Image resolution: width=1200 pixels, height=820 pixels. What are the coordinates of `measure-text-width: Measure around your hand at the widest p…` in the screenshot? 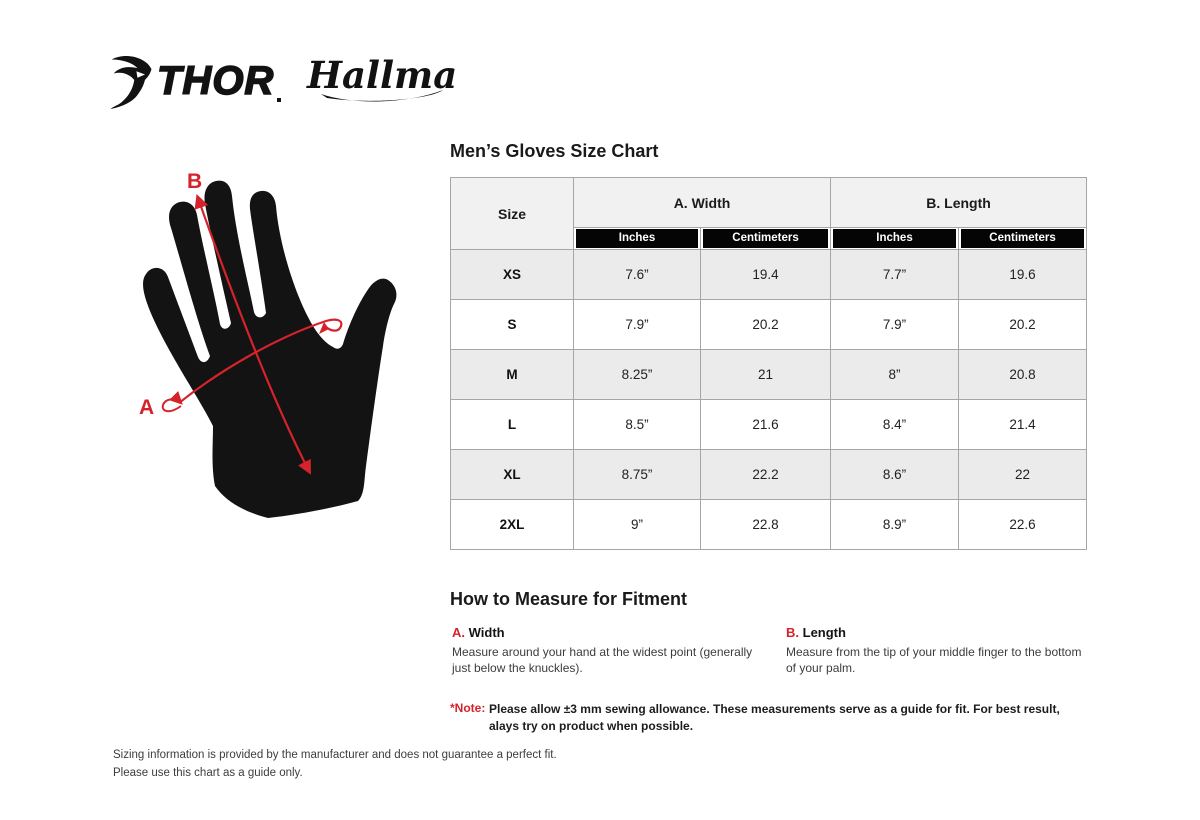 It's located at (602, 660).